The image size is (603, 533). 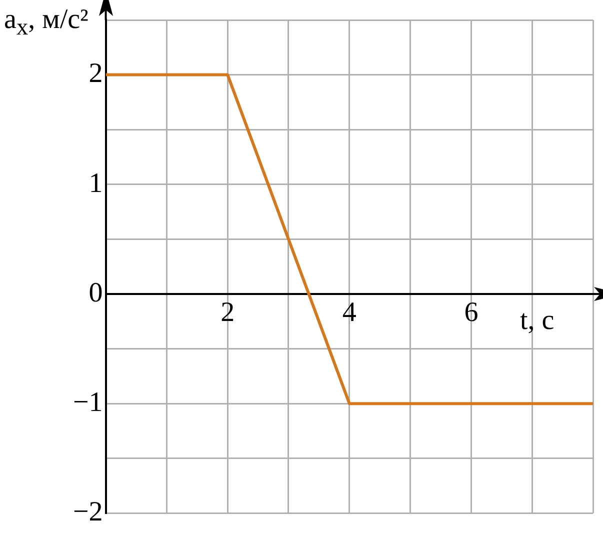 I want to click on y-tick-label: 1, so click(x=95, y=183).